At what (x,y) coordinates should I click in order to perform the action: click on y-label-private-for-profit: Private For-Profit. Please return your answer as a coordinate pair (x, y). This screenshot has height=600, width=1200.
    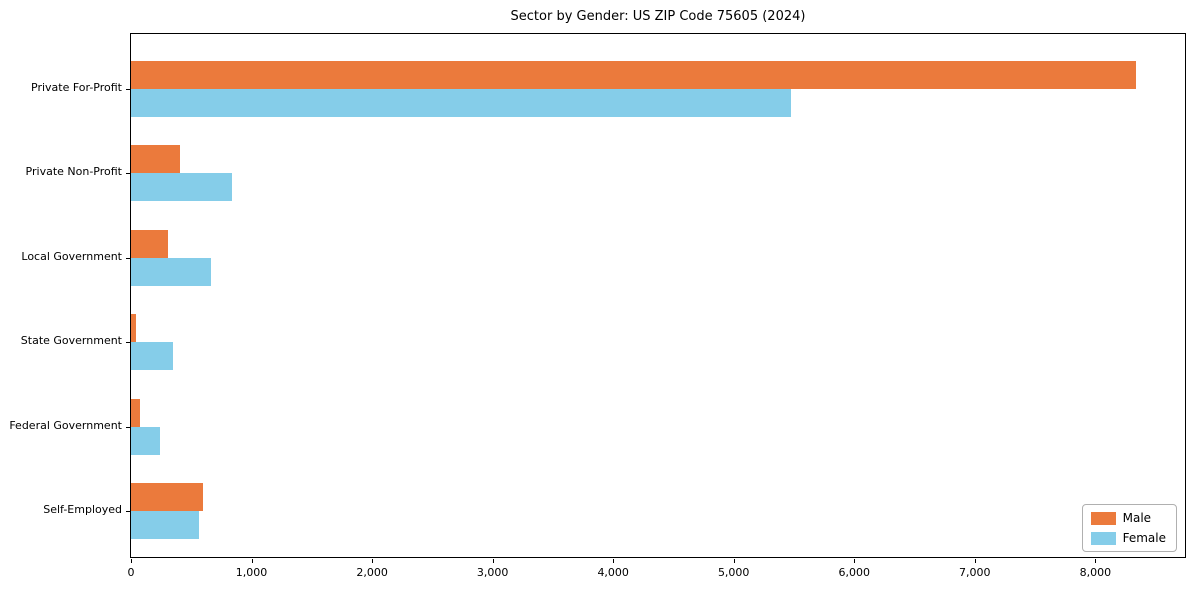
    Looking at the image, I should click on (76, 87).